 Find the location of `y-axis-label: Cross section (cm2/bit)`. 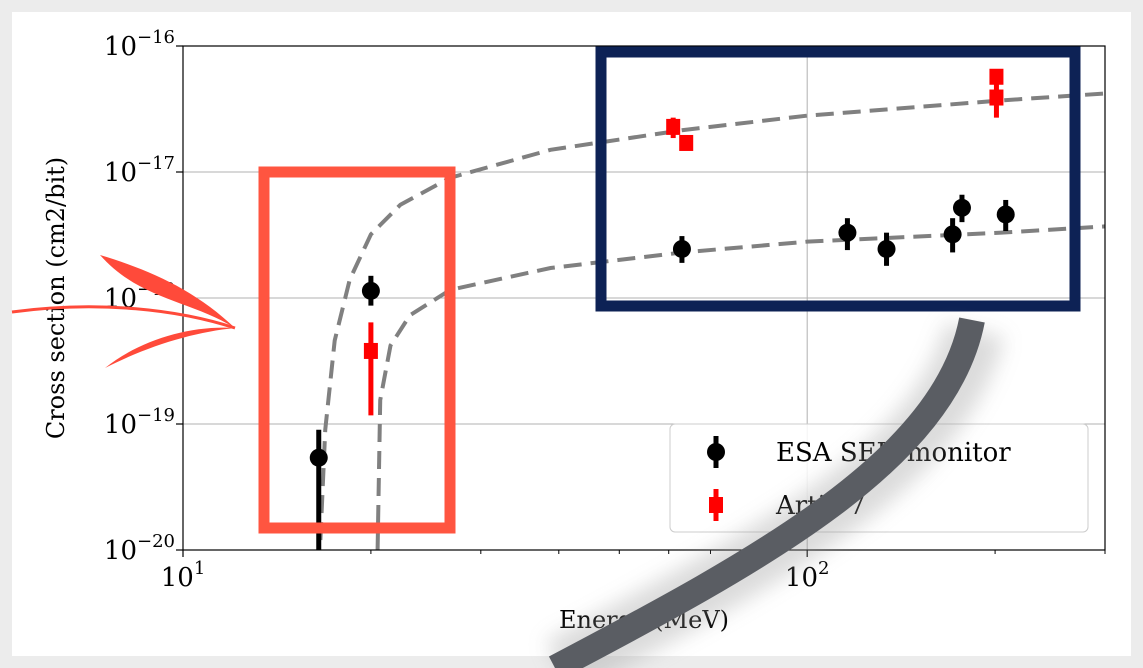

y-axis-label: Cross section (cm2/bit) is located at coordinates (56, 298).